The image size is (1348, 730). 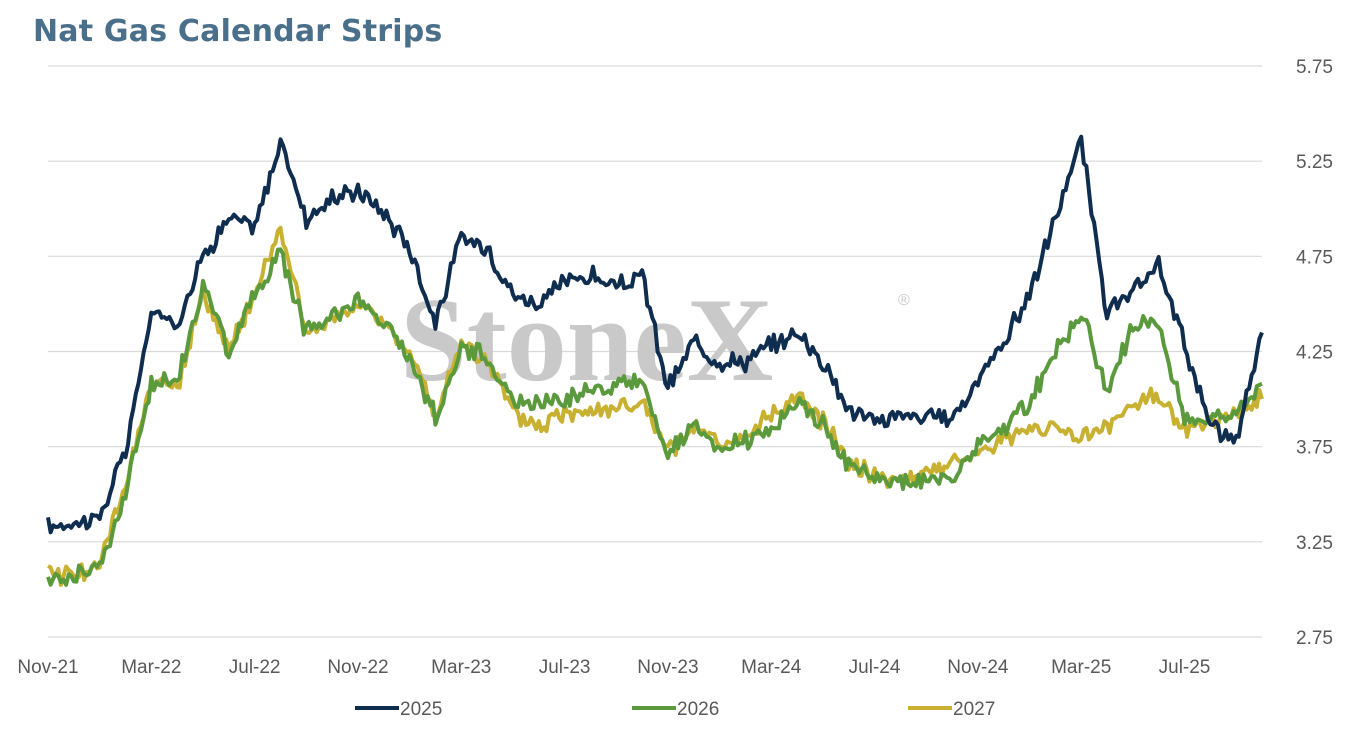 What do you see at coordinates (255, 667) in the screenshot?
I see `x-tick-label: Jul-22` at bounding box center [255, 667].